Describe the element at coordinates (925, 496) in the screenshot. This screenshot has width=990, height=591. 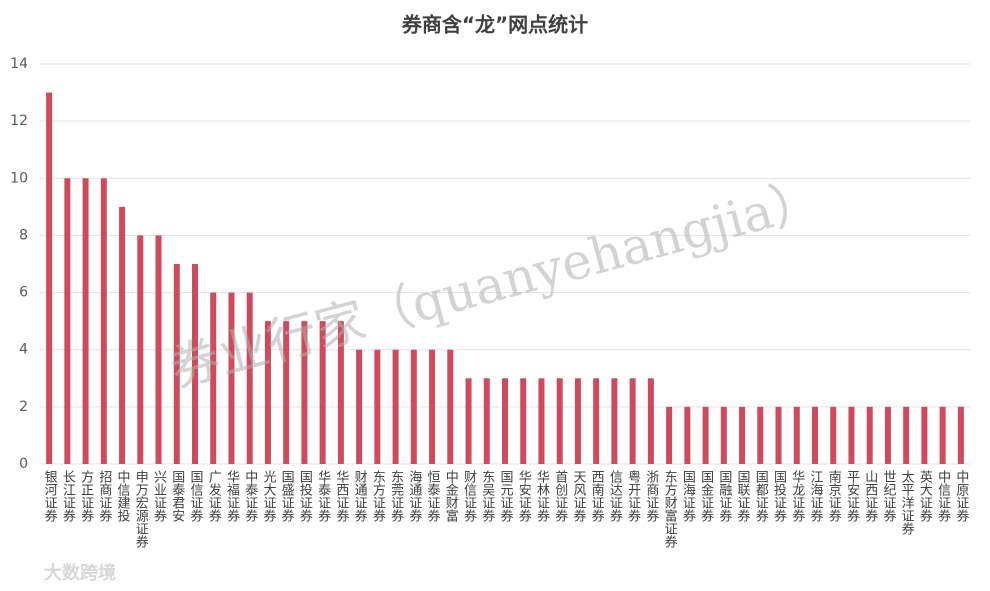
I see `x-tick-label: 英大证券` at that location.